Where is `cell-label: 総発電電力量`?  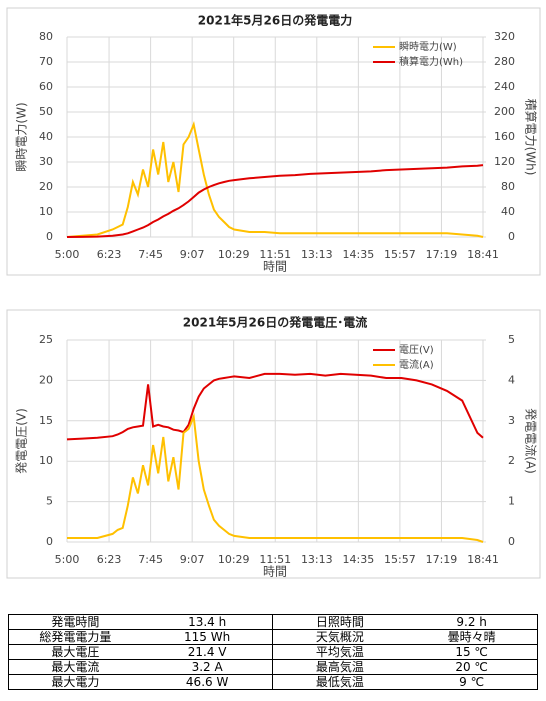 cell-label: 総発電電力量 is located at coordinates (74, 637).